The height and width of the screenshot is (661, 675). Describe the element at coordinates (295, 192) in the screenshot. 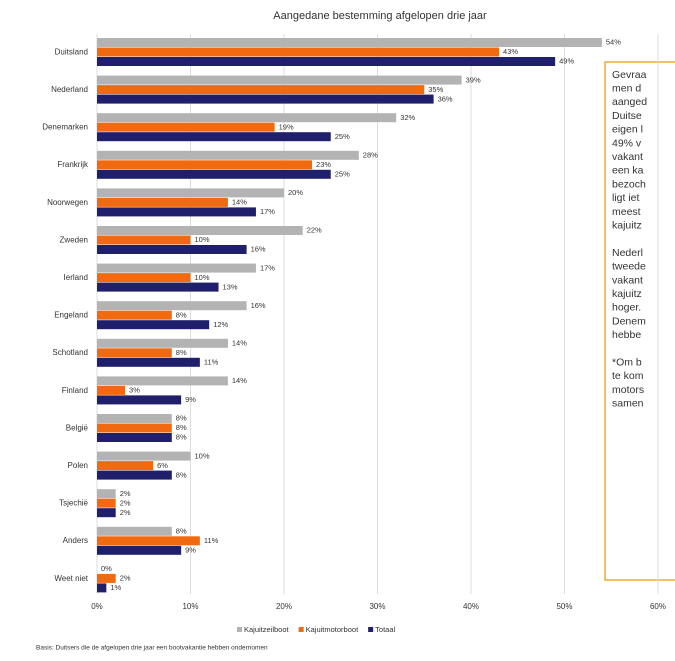

I see `bar-value-label: 20%` at that location.